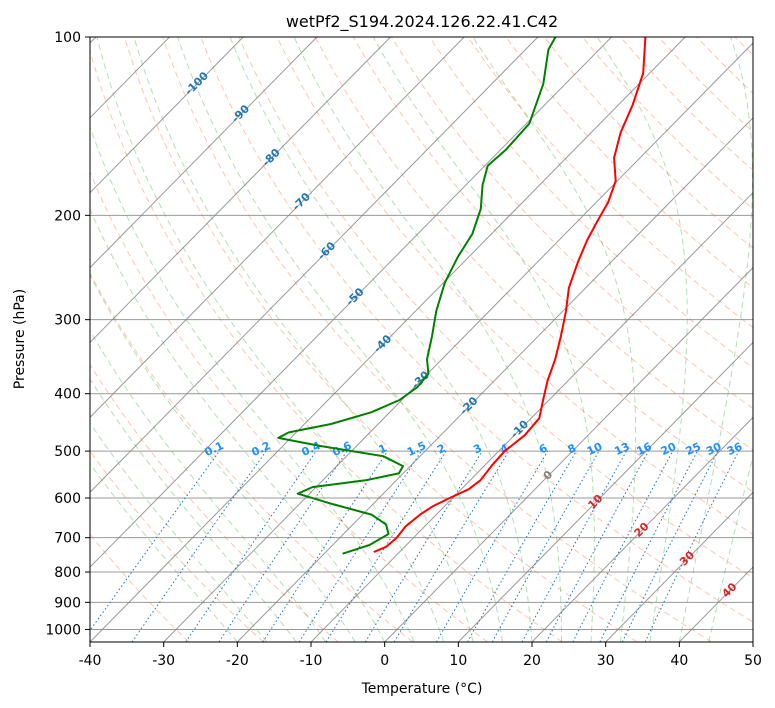 Image resolution: width=775 pixels, height=708 pixels. Describe the element at coordinates (67, 499) in the screenshot. I see `y-tick-label: 600` at that location.